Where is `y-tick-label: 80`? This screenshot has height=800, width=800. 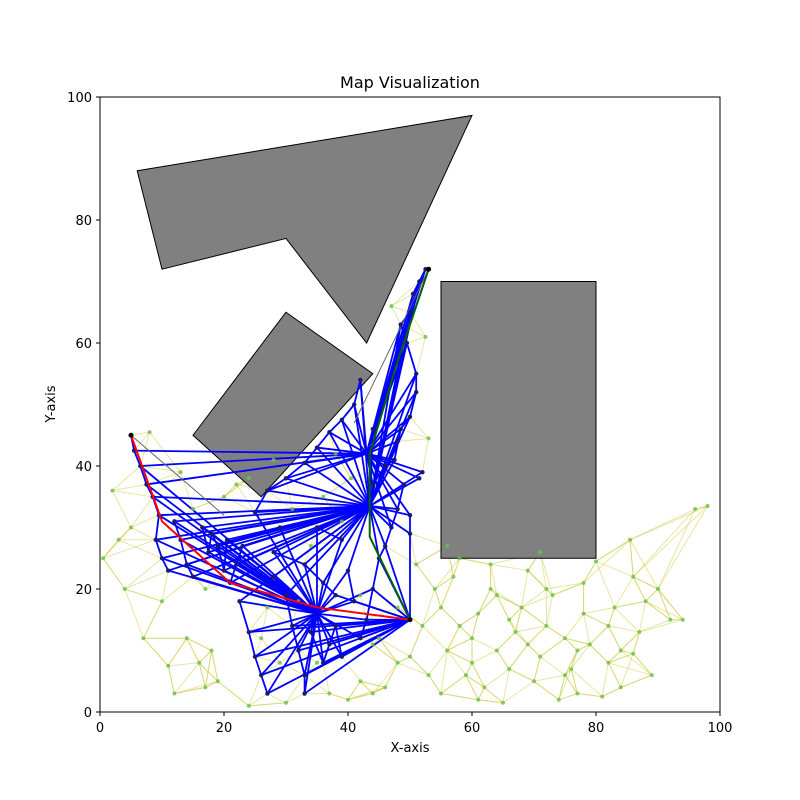
y-tick-label: 80 is located at coordinates (83, 221).